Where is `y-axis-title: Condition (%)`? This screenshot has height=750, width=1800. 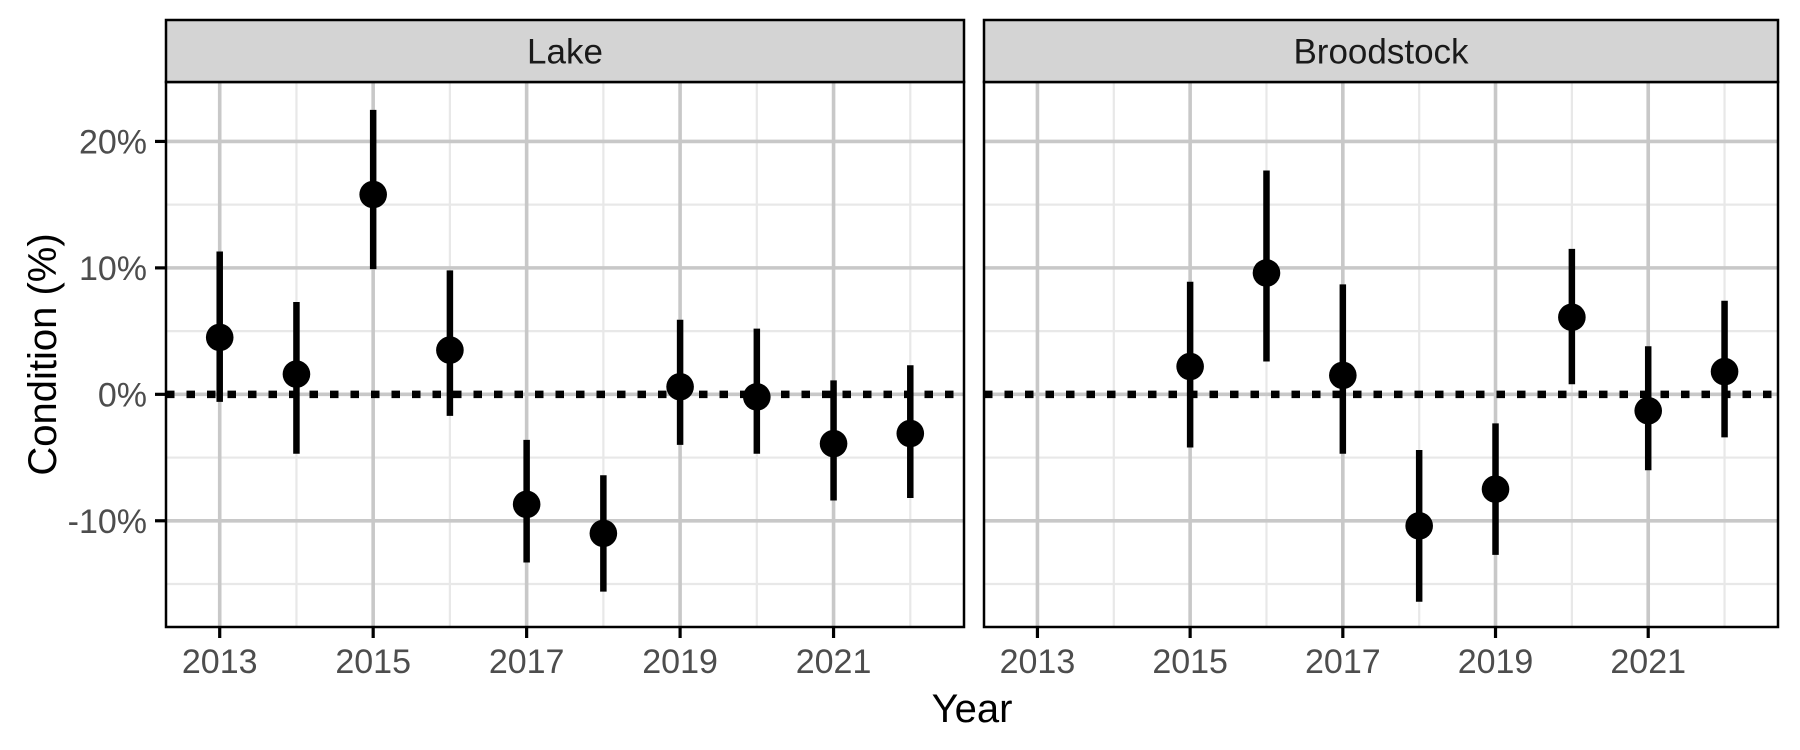
y-axis-title: Condition (%) is located at coordinates (43, 354).